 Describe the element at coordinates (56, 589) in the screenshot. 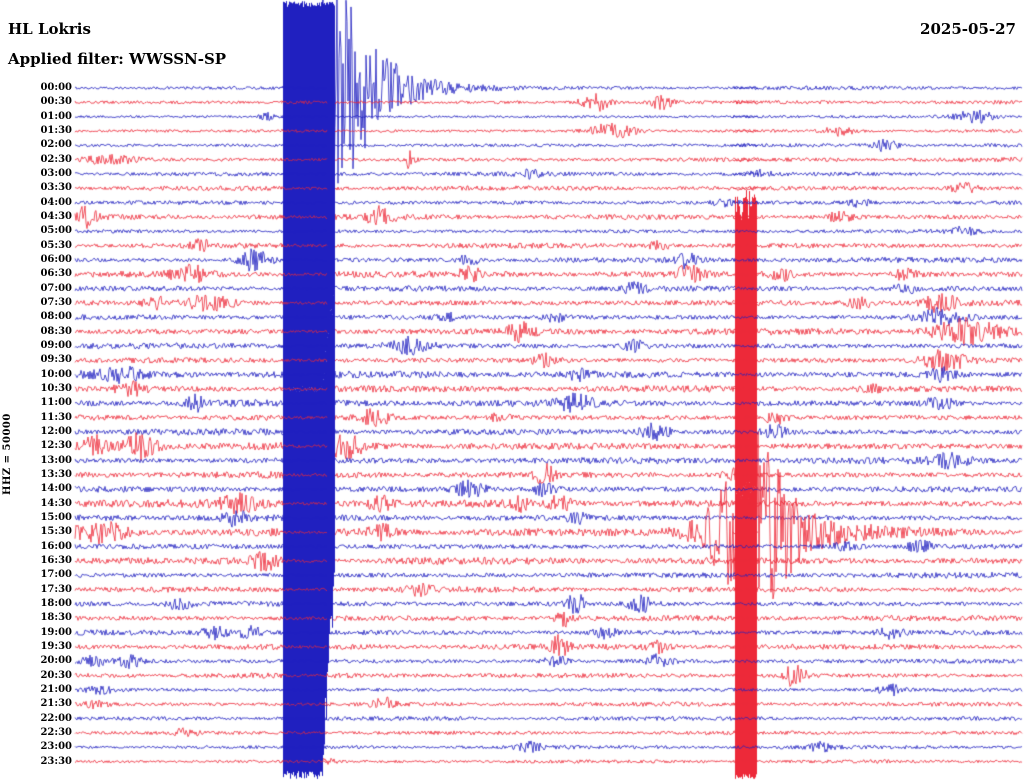

I see `row-label: 17:30` at that location.